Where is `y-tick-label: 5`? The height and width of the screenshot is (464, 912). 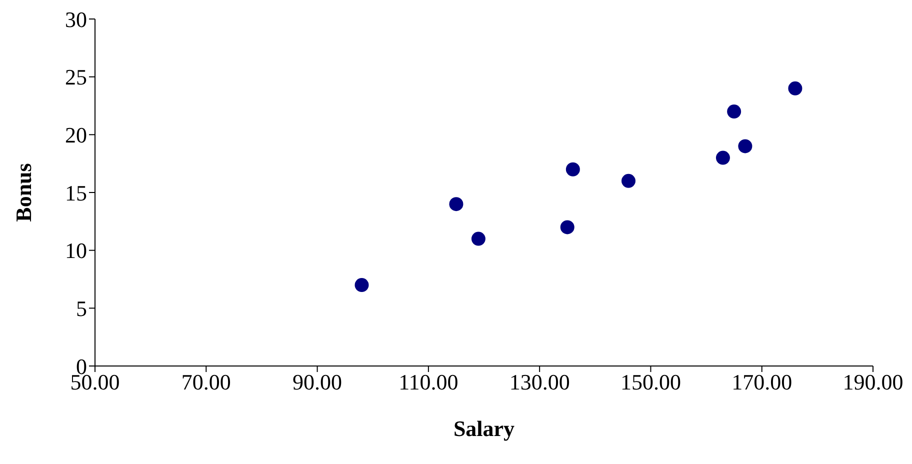
y-tick-label: 5 is located at coordinates (81, 308).